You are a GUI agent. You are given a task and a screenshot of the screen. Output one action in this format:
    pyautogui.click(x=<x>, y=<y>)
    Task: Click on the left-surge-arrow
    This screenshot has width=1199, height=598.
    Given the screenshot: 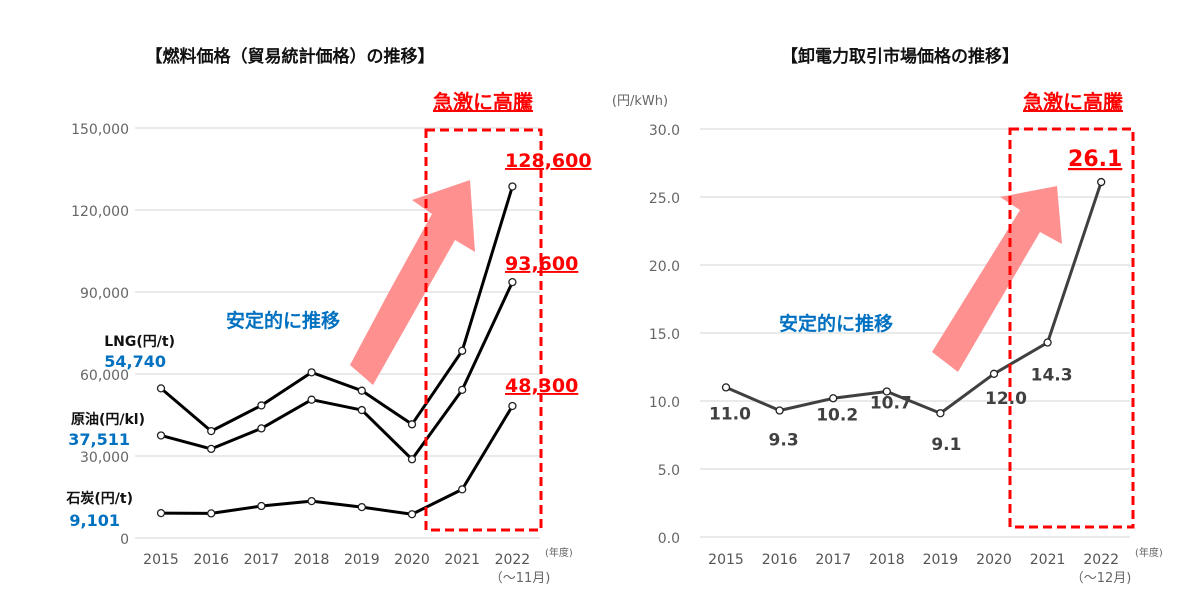 What is the action you would take?
    pyautogui.click(x=412, y=282)
    